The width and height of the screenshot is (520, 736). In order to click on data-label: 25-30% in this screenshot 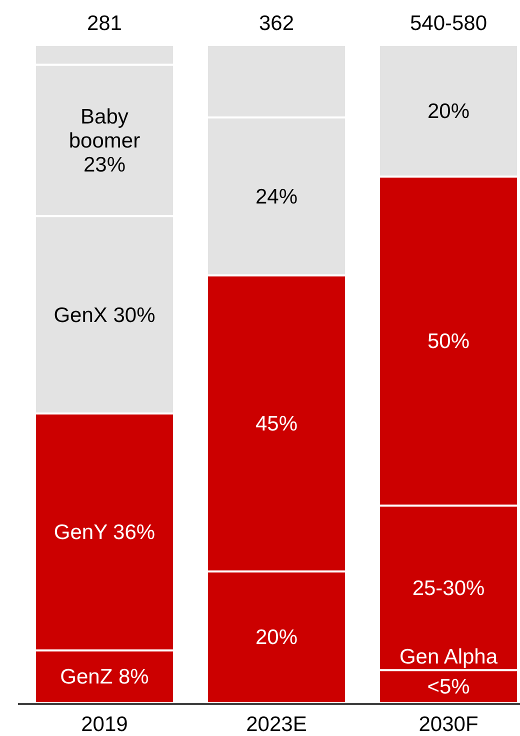, I will do `click(448, 588)`.